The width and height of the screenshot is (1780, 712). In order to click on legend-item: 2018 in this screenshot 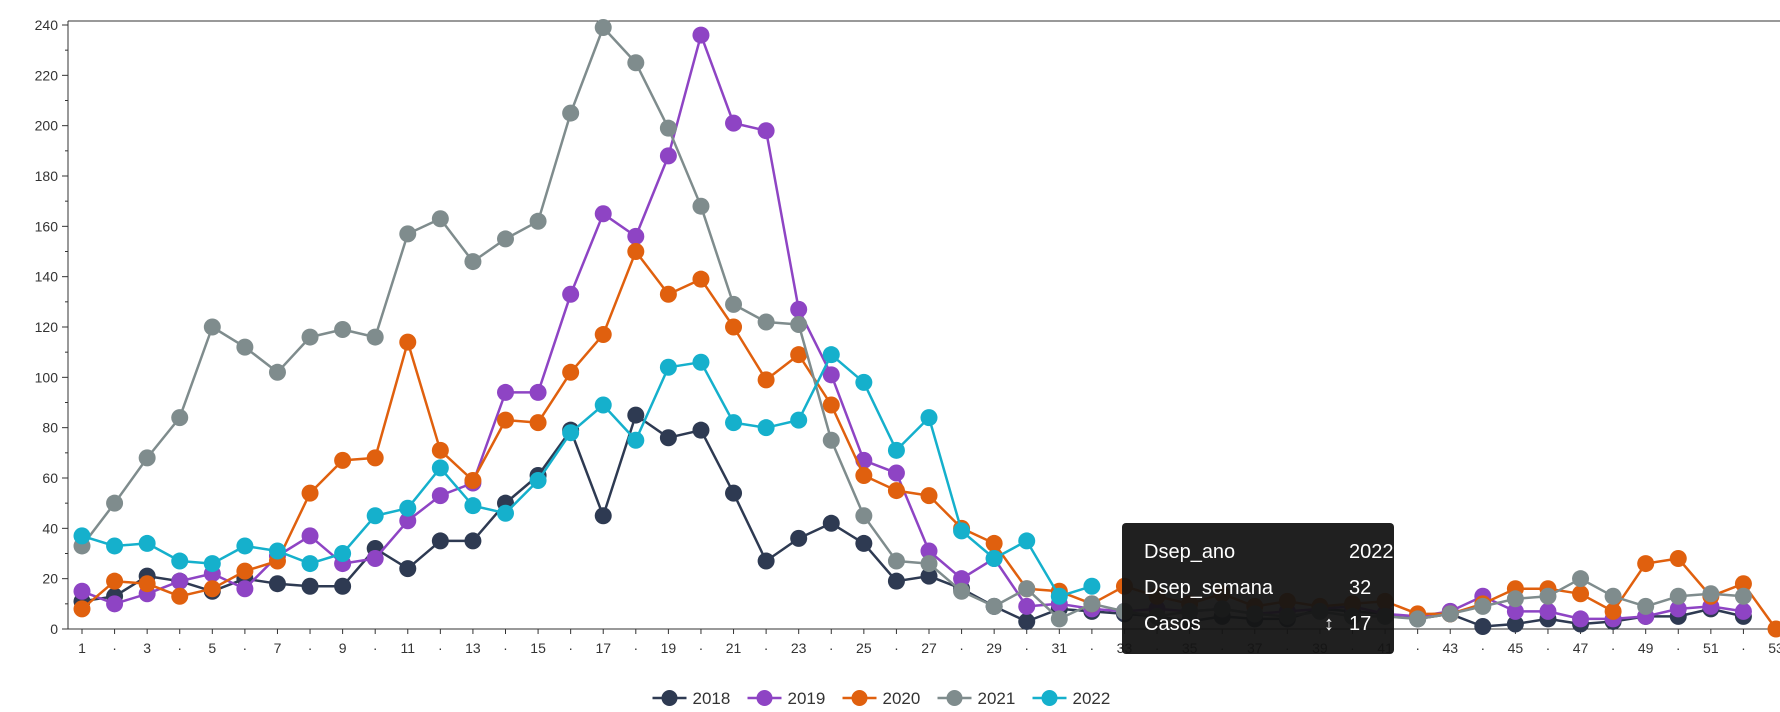, I will do `click(691, 698)`.